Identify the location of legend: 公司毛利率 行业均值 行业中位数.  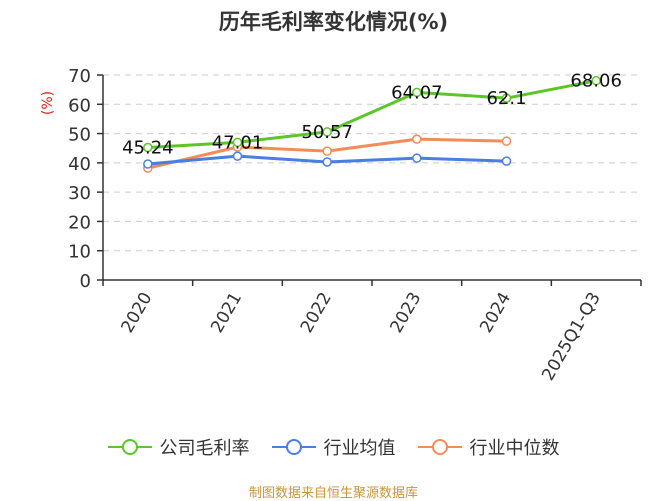
(333, 447).